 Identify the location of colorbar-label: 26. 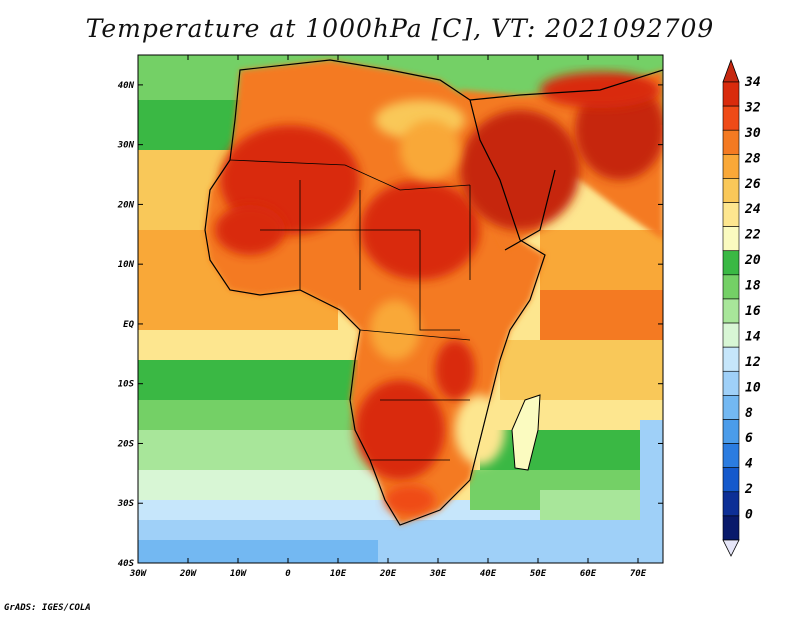
(752, 184).